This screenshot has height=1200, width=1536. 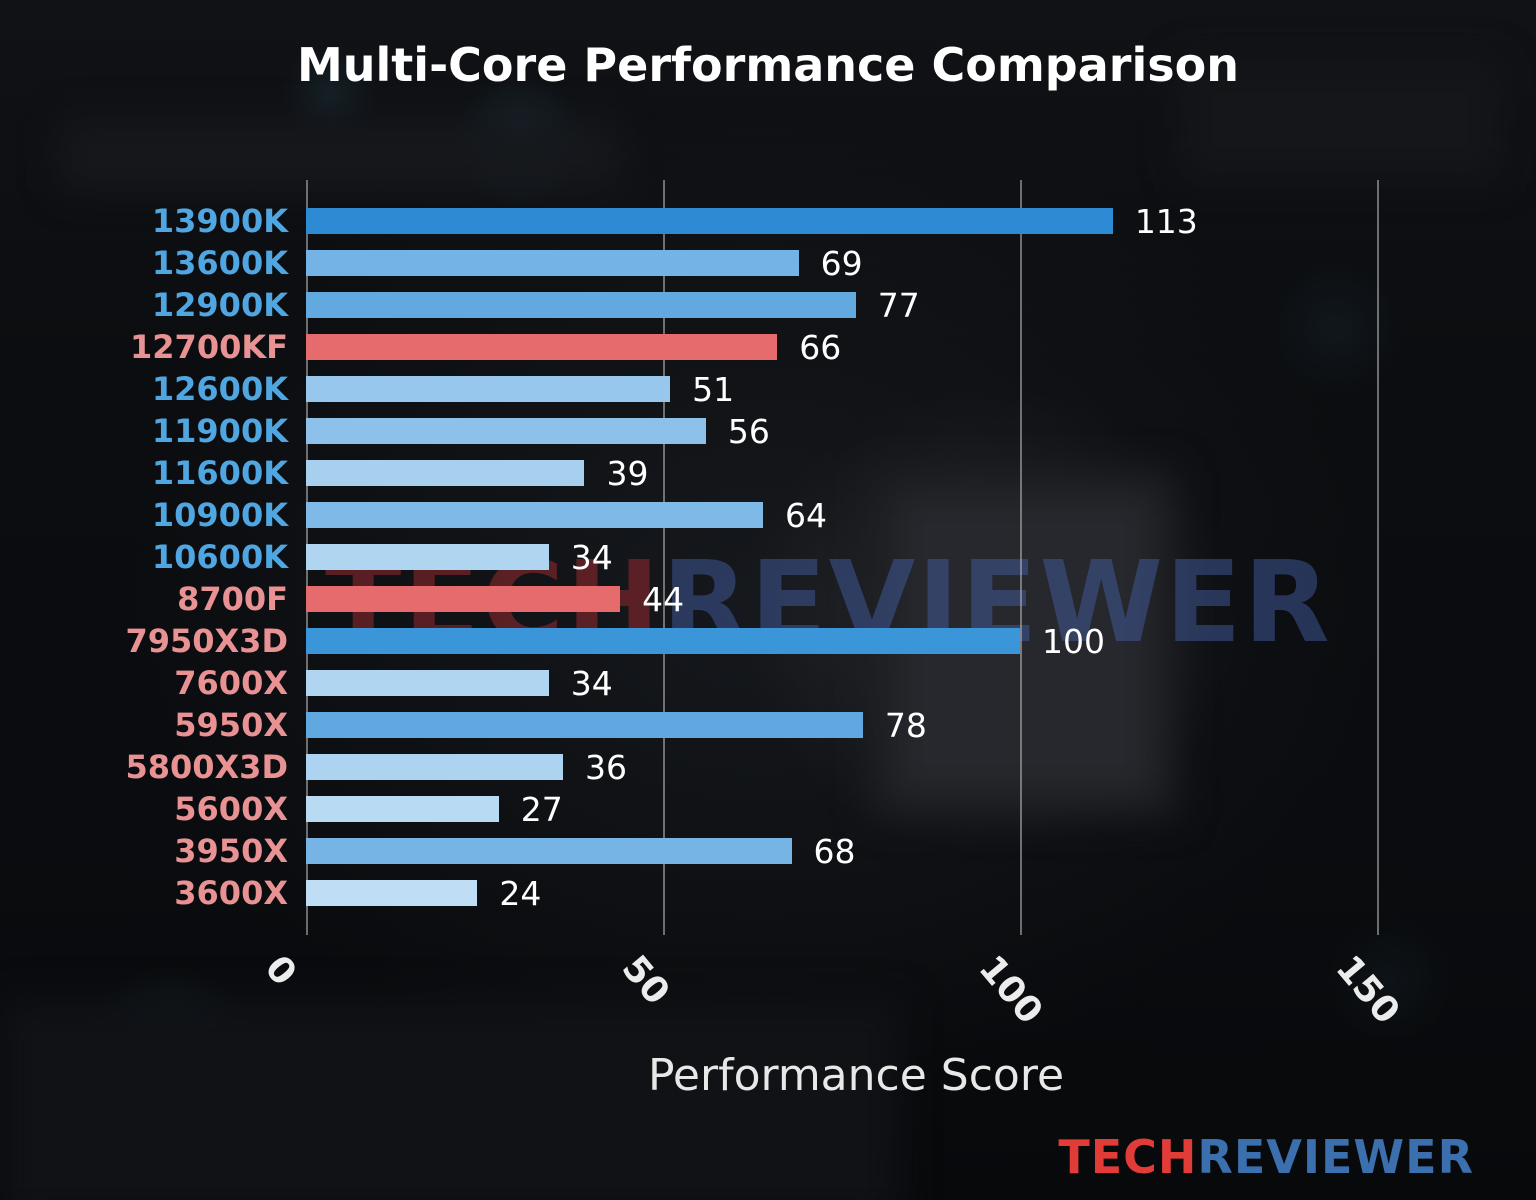 I want to click on category-label: 12900K, so click(x=219, y=305).